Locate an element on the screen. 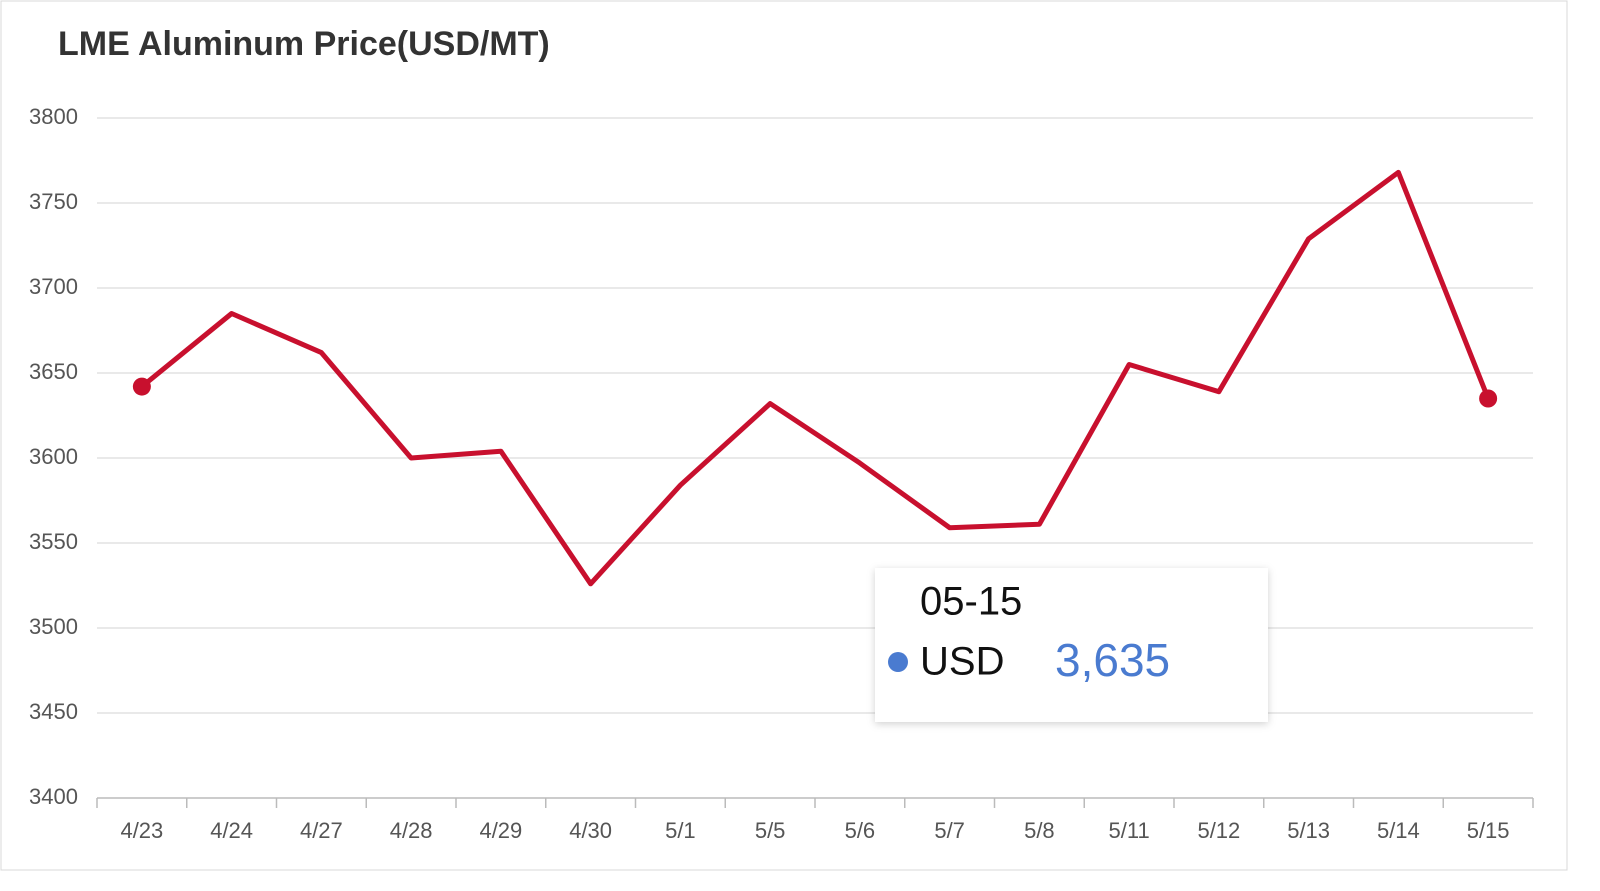 The width and height of the screenshot is (1600, 891). x-tick-label: 5/6 is located at coordinates (860, 830).